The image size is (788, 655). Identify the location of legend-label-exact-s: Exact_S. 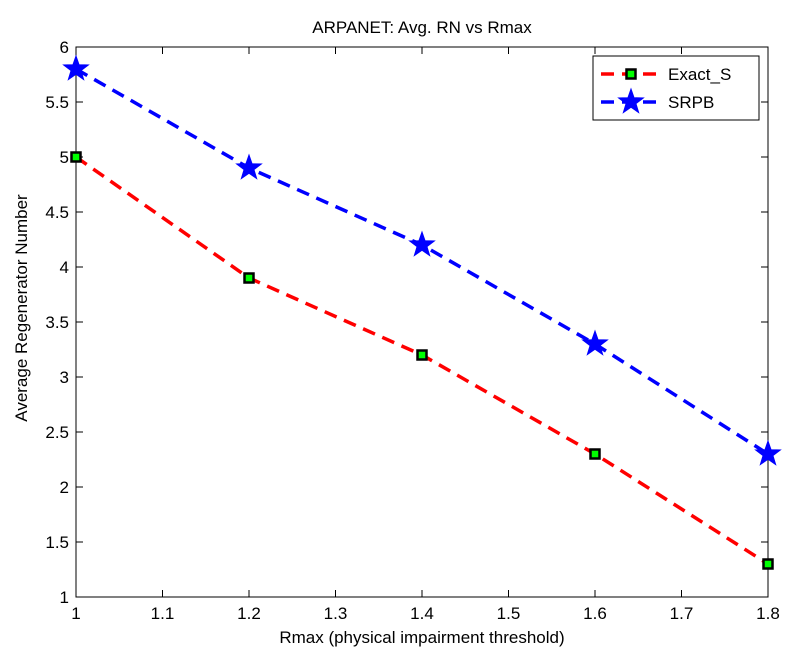
(699, 74).